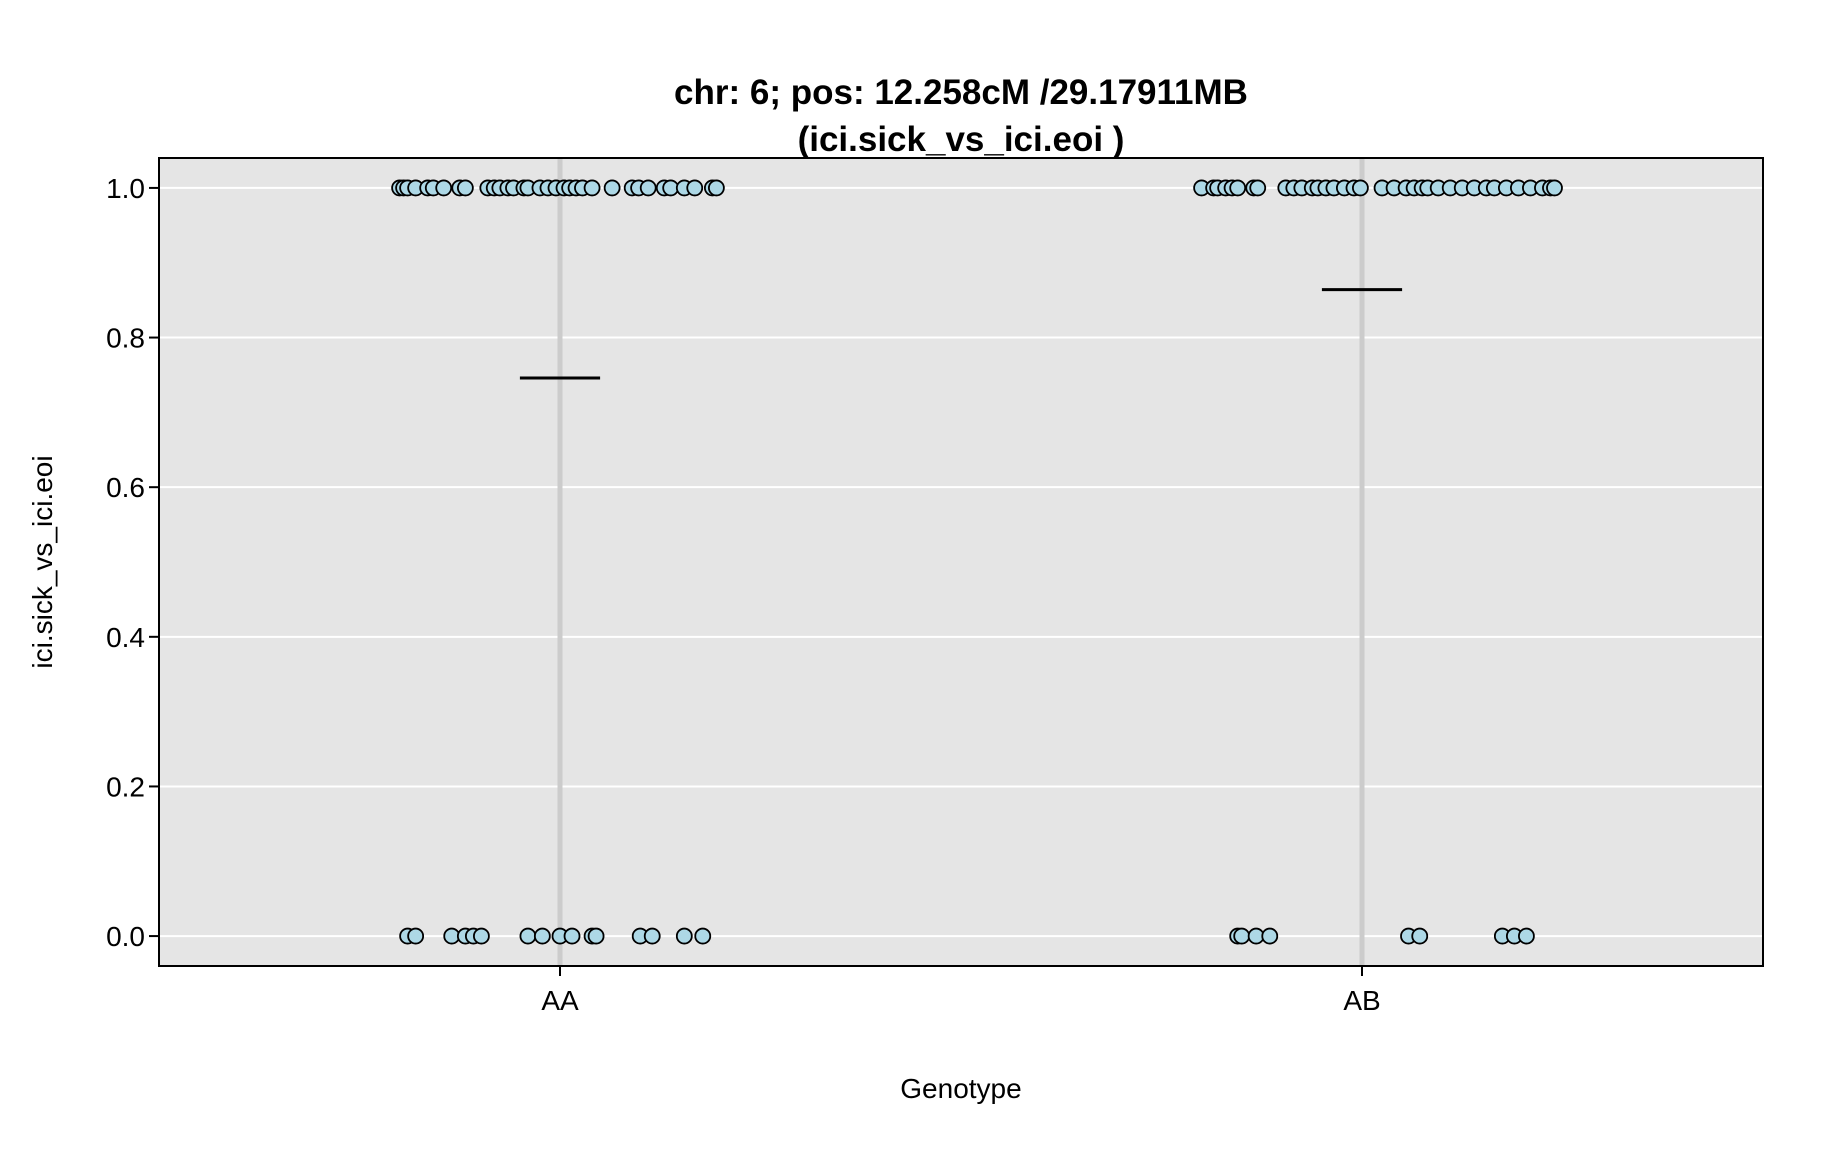 This screenshot has height=1157, width=1824. Describe the element at coordinates (132, 562) in the screenshot. I see `y-axis: 0.0 0.2 0.4 0.6 0.8 1.0` at that location.